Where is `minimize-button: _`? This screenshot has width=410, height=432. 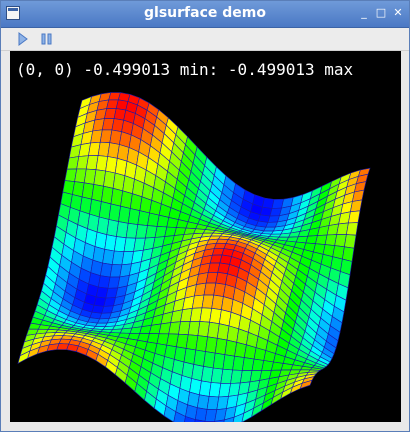
minimize-button: _ is located at coordinates (364, 12).